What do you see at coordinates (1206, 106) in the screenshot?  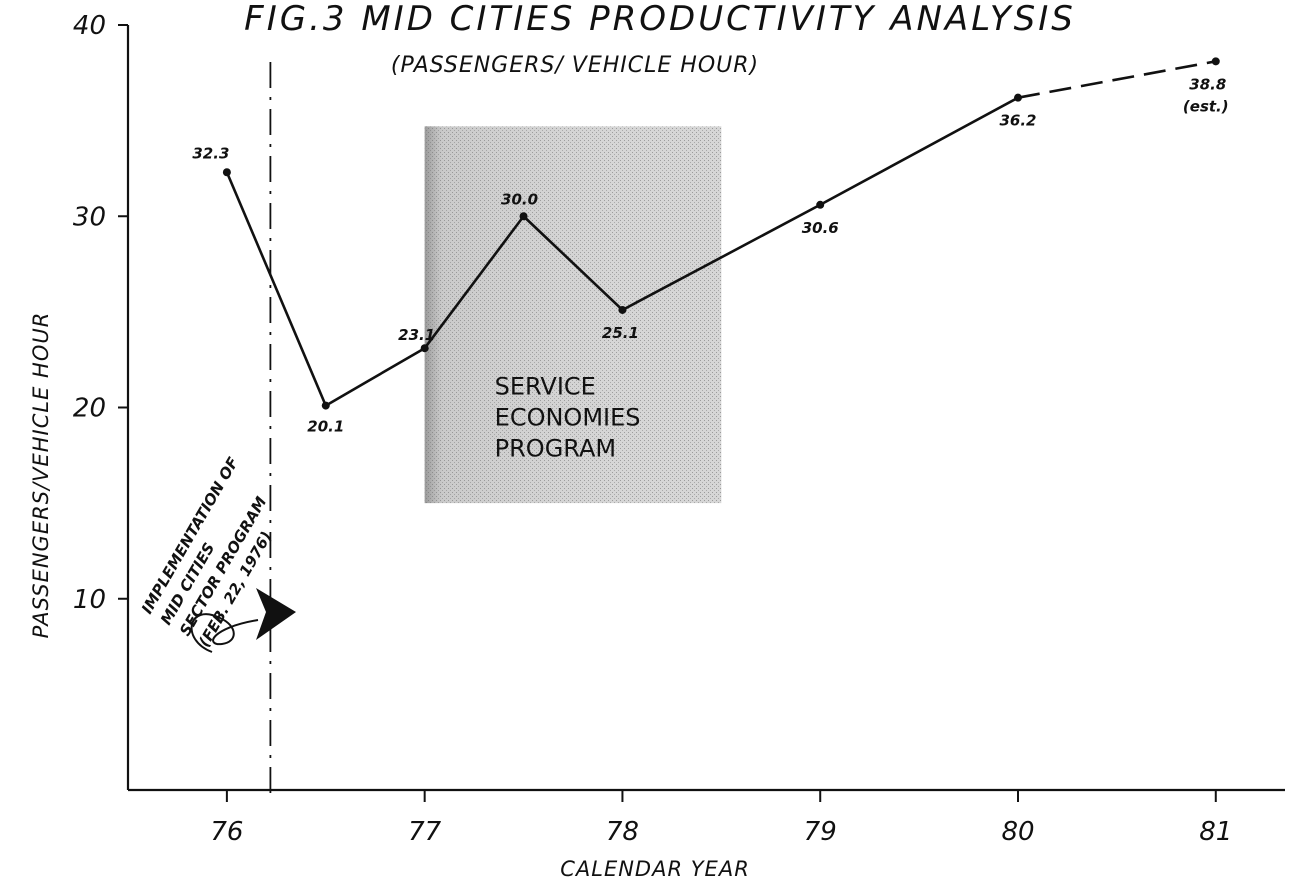 I see `estimate-note: (est.)` at bounding box center [1206, 106].